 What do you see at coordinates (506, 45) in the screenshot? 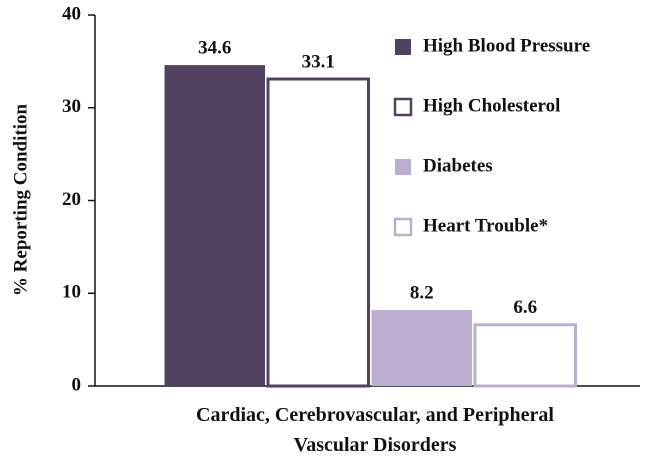
I see `legend-label: High Blood Pressure` at bounding box center [506, 45].